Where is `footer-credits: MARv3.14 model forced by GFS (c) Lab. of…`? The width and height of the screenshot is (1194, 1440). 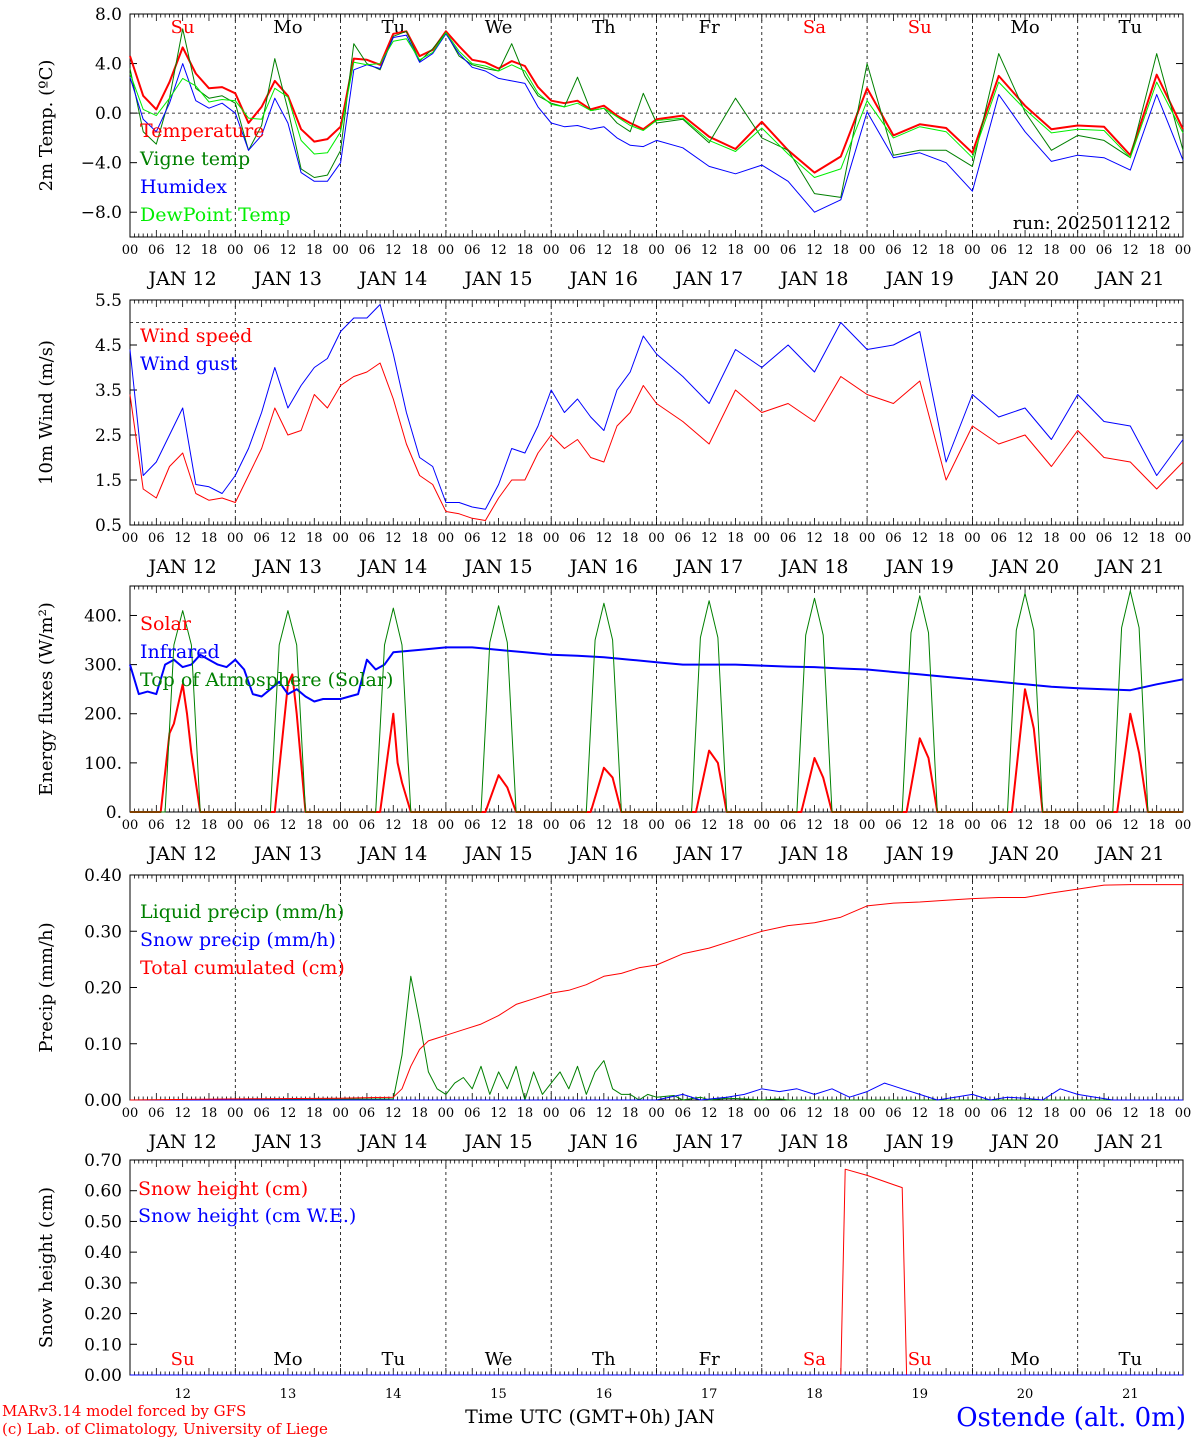
footer-credits: MARv3.14 model forced by GFS (c) Lab. of… is located at coordinates (165, 1420).